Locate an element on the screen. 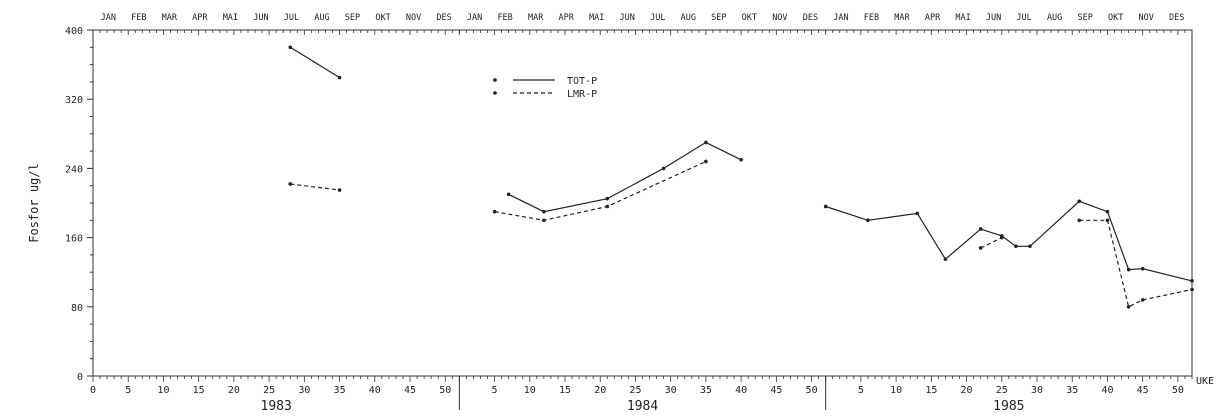  week-label: 0 is located at coordinates (93, 390).